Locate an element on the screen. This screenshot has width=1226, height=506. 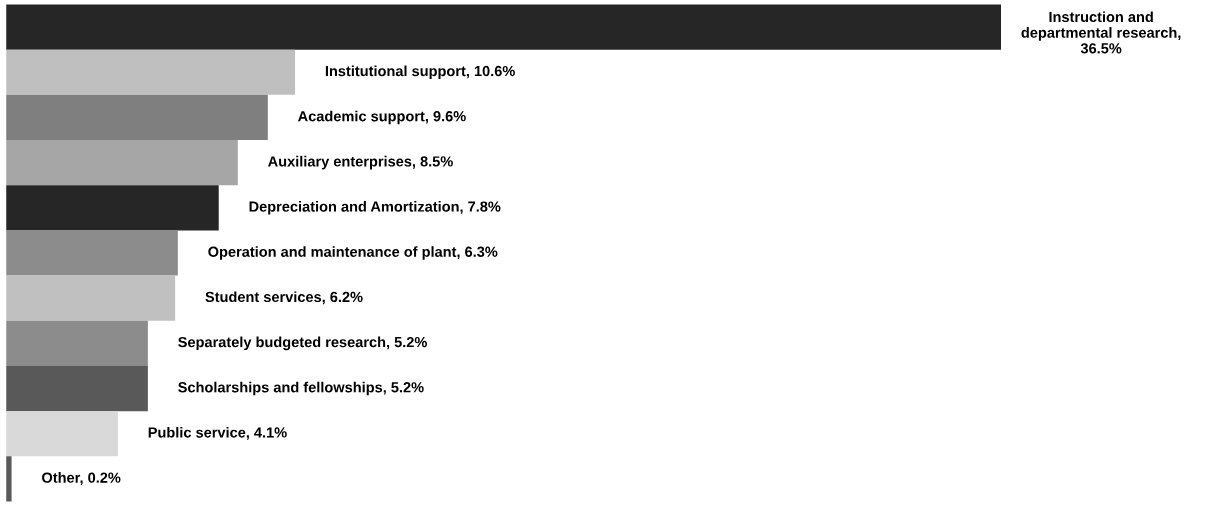
data-label: Operation and maintenance of plant, 6.3% is located at coordinates (353, 253).